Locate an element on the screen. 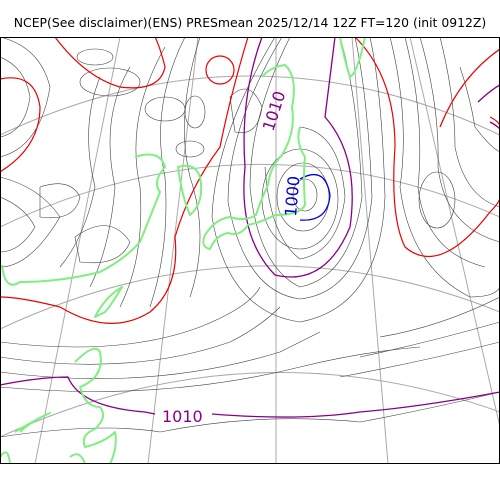 This screenshot has width=500, height=500. isobar-label-1010-north: 1010 is located at coordinates (274, 111).